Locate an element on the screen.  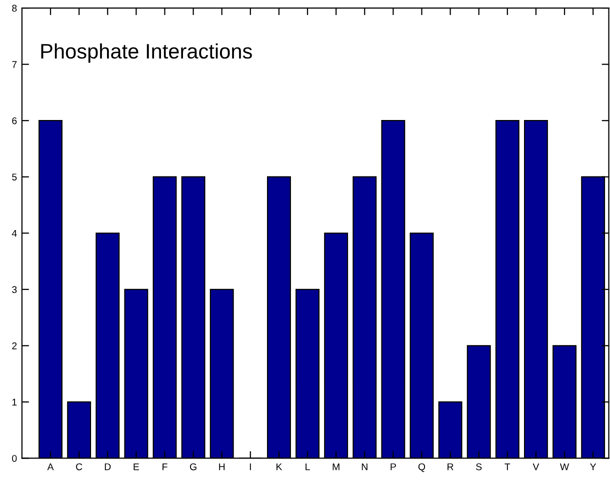
y-tick-label: 4 is located at coordinates (14, 233).